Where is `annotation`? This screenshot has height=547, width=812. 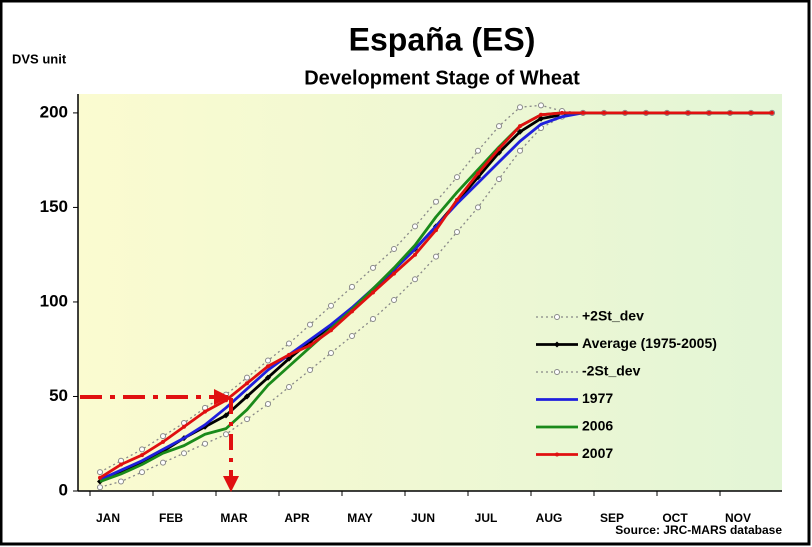
annotation is located at coordinates (159, 440).